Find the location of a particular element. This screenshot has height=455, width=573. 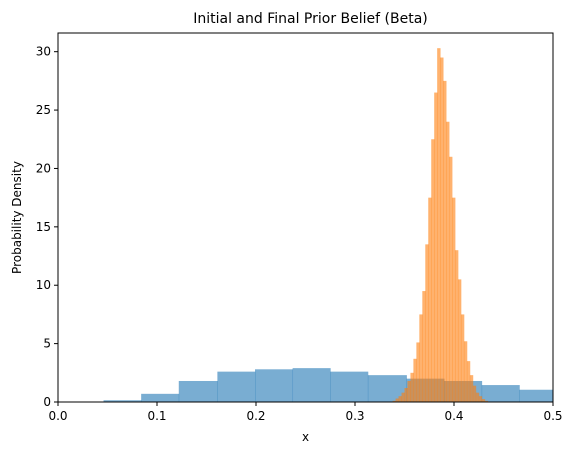

y-tick-label: 0 is located at coordinates (47, 402).